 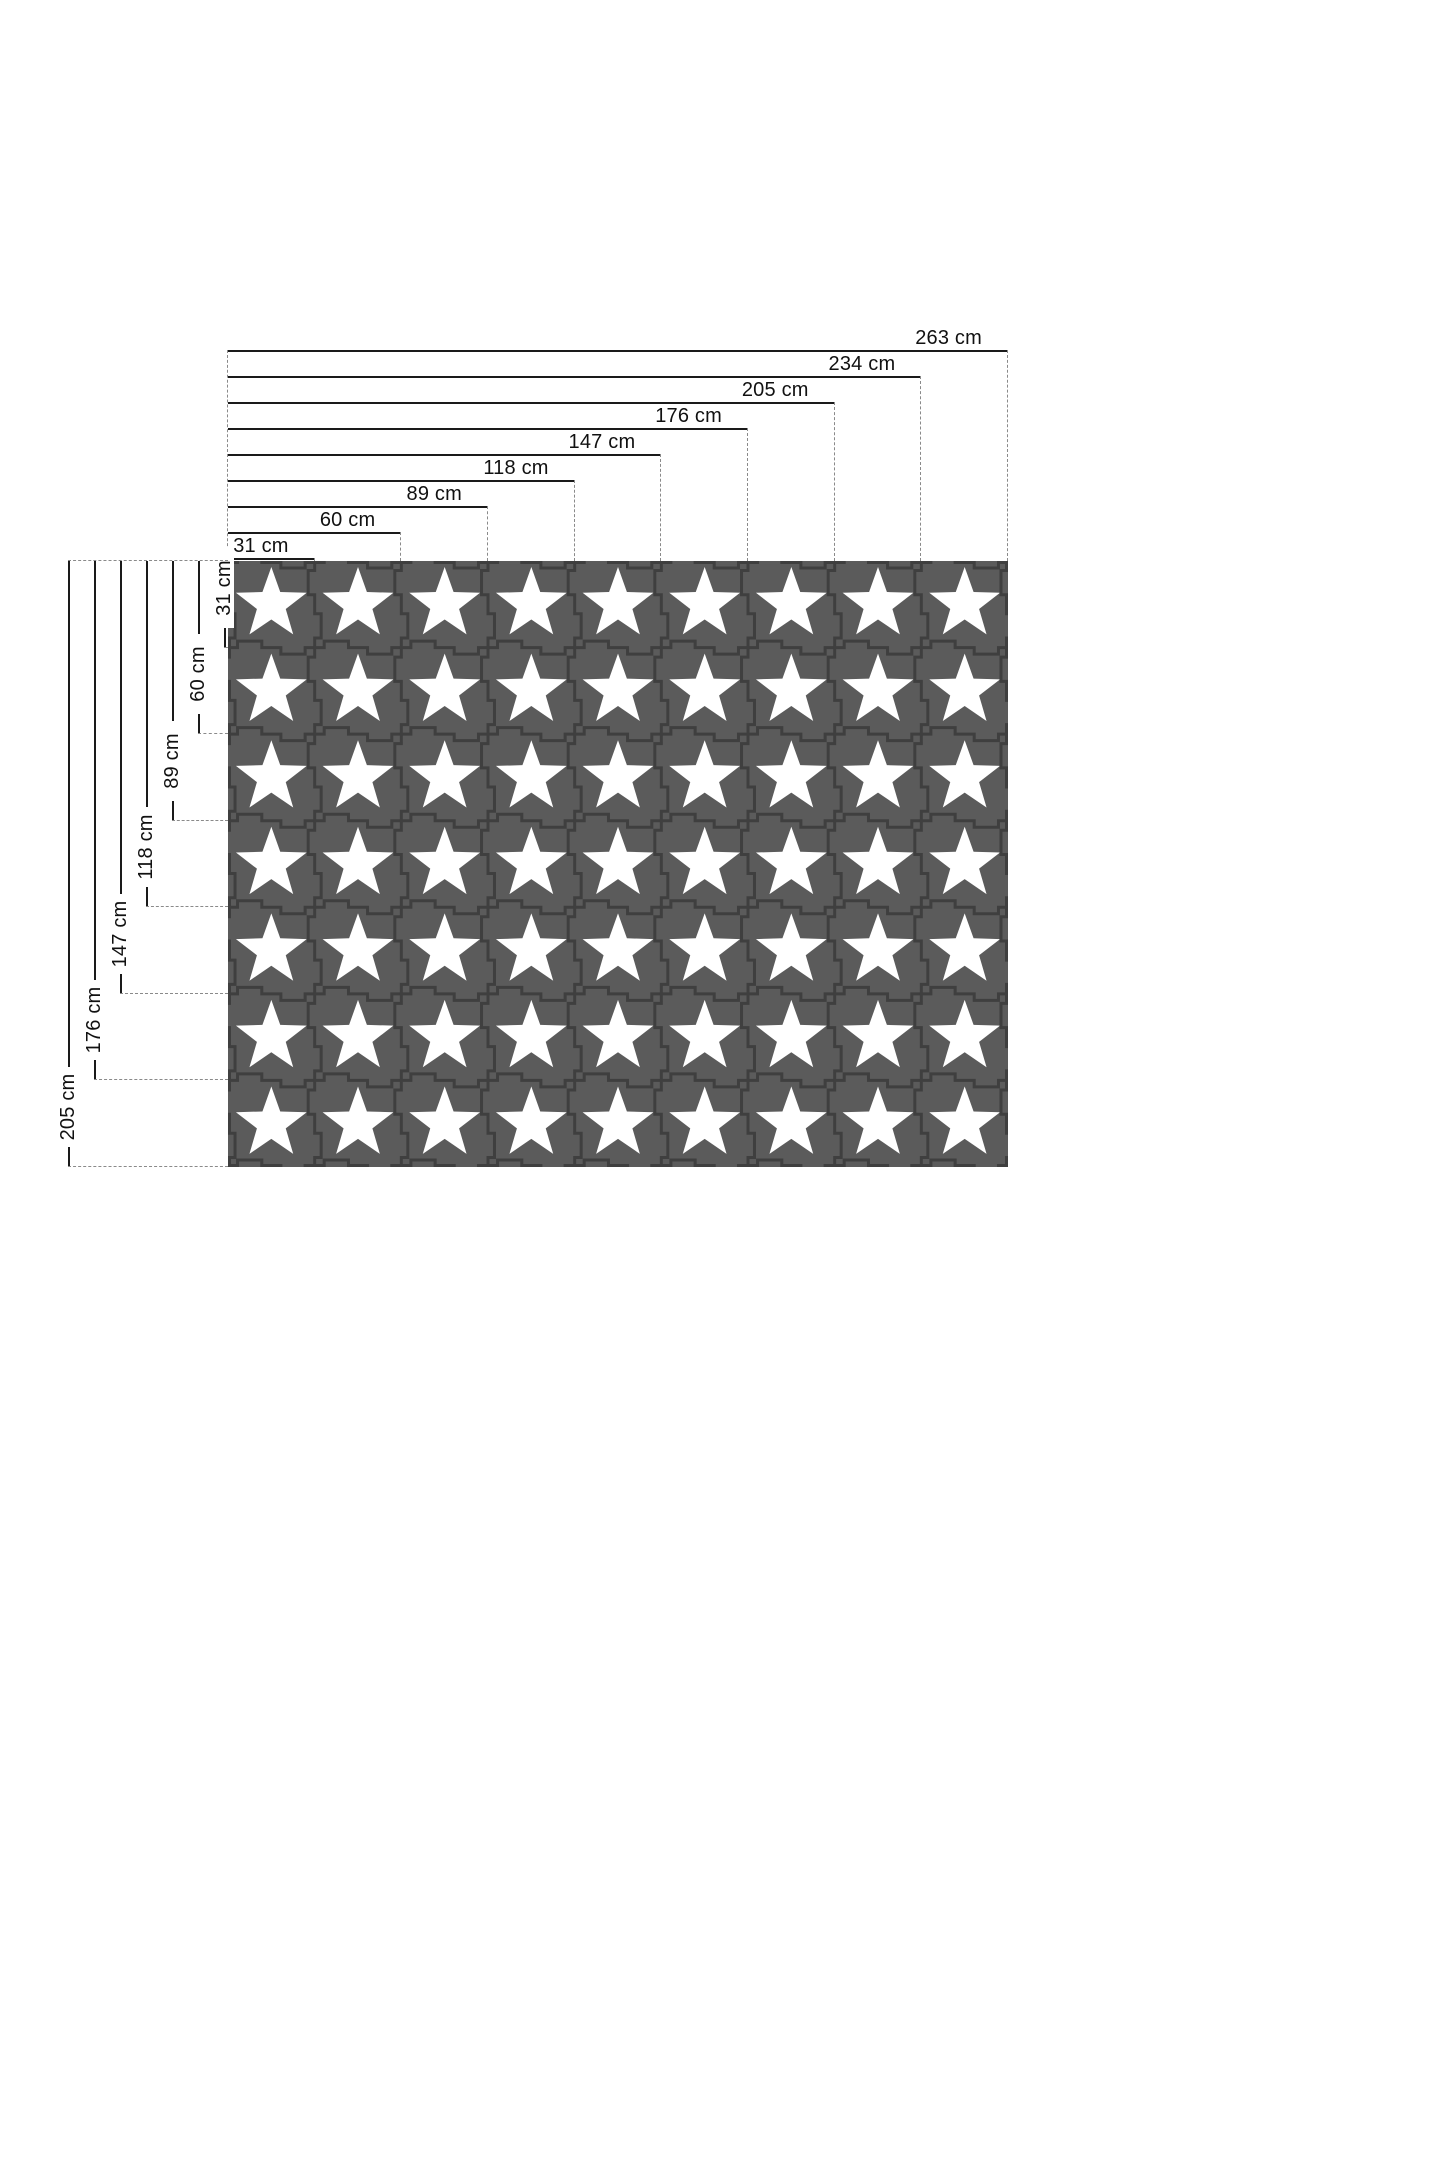 What do you see at coordinates (172, 760) in the screenshot?
I see `dimension-label-vertical-v3: 89 cm` at bounding box center [172, 760].